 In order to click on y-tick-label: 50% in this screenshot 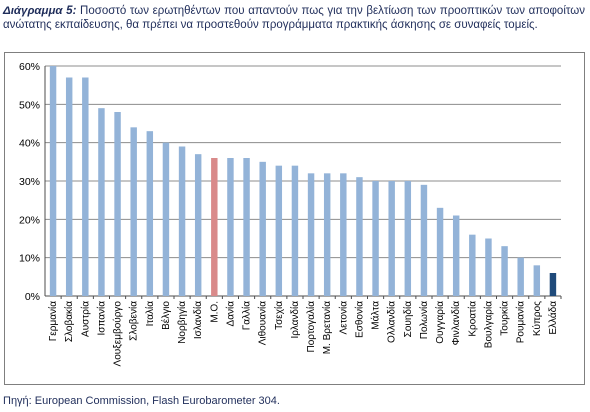, I will do `click(29, 105)`.